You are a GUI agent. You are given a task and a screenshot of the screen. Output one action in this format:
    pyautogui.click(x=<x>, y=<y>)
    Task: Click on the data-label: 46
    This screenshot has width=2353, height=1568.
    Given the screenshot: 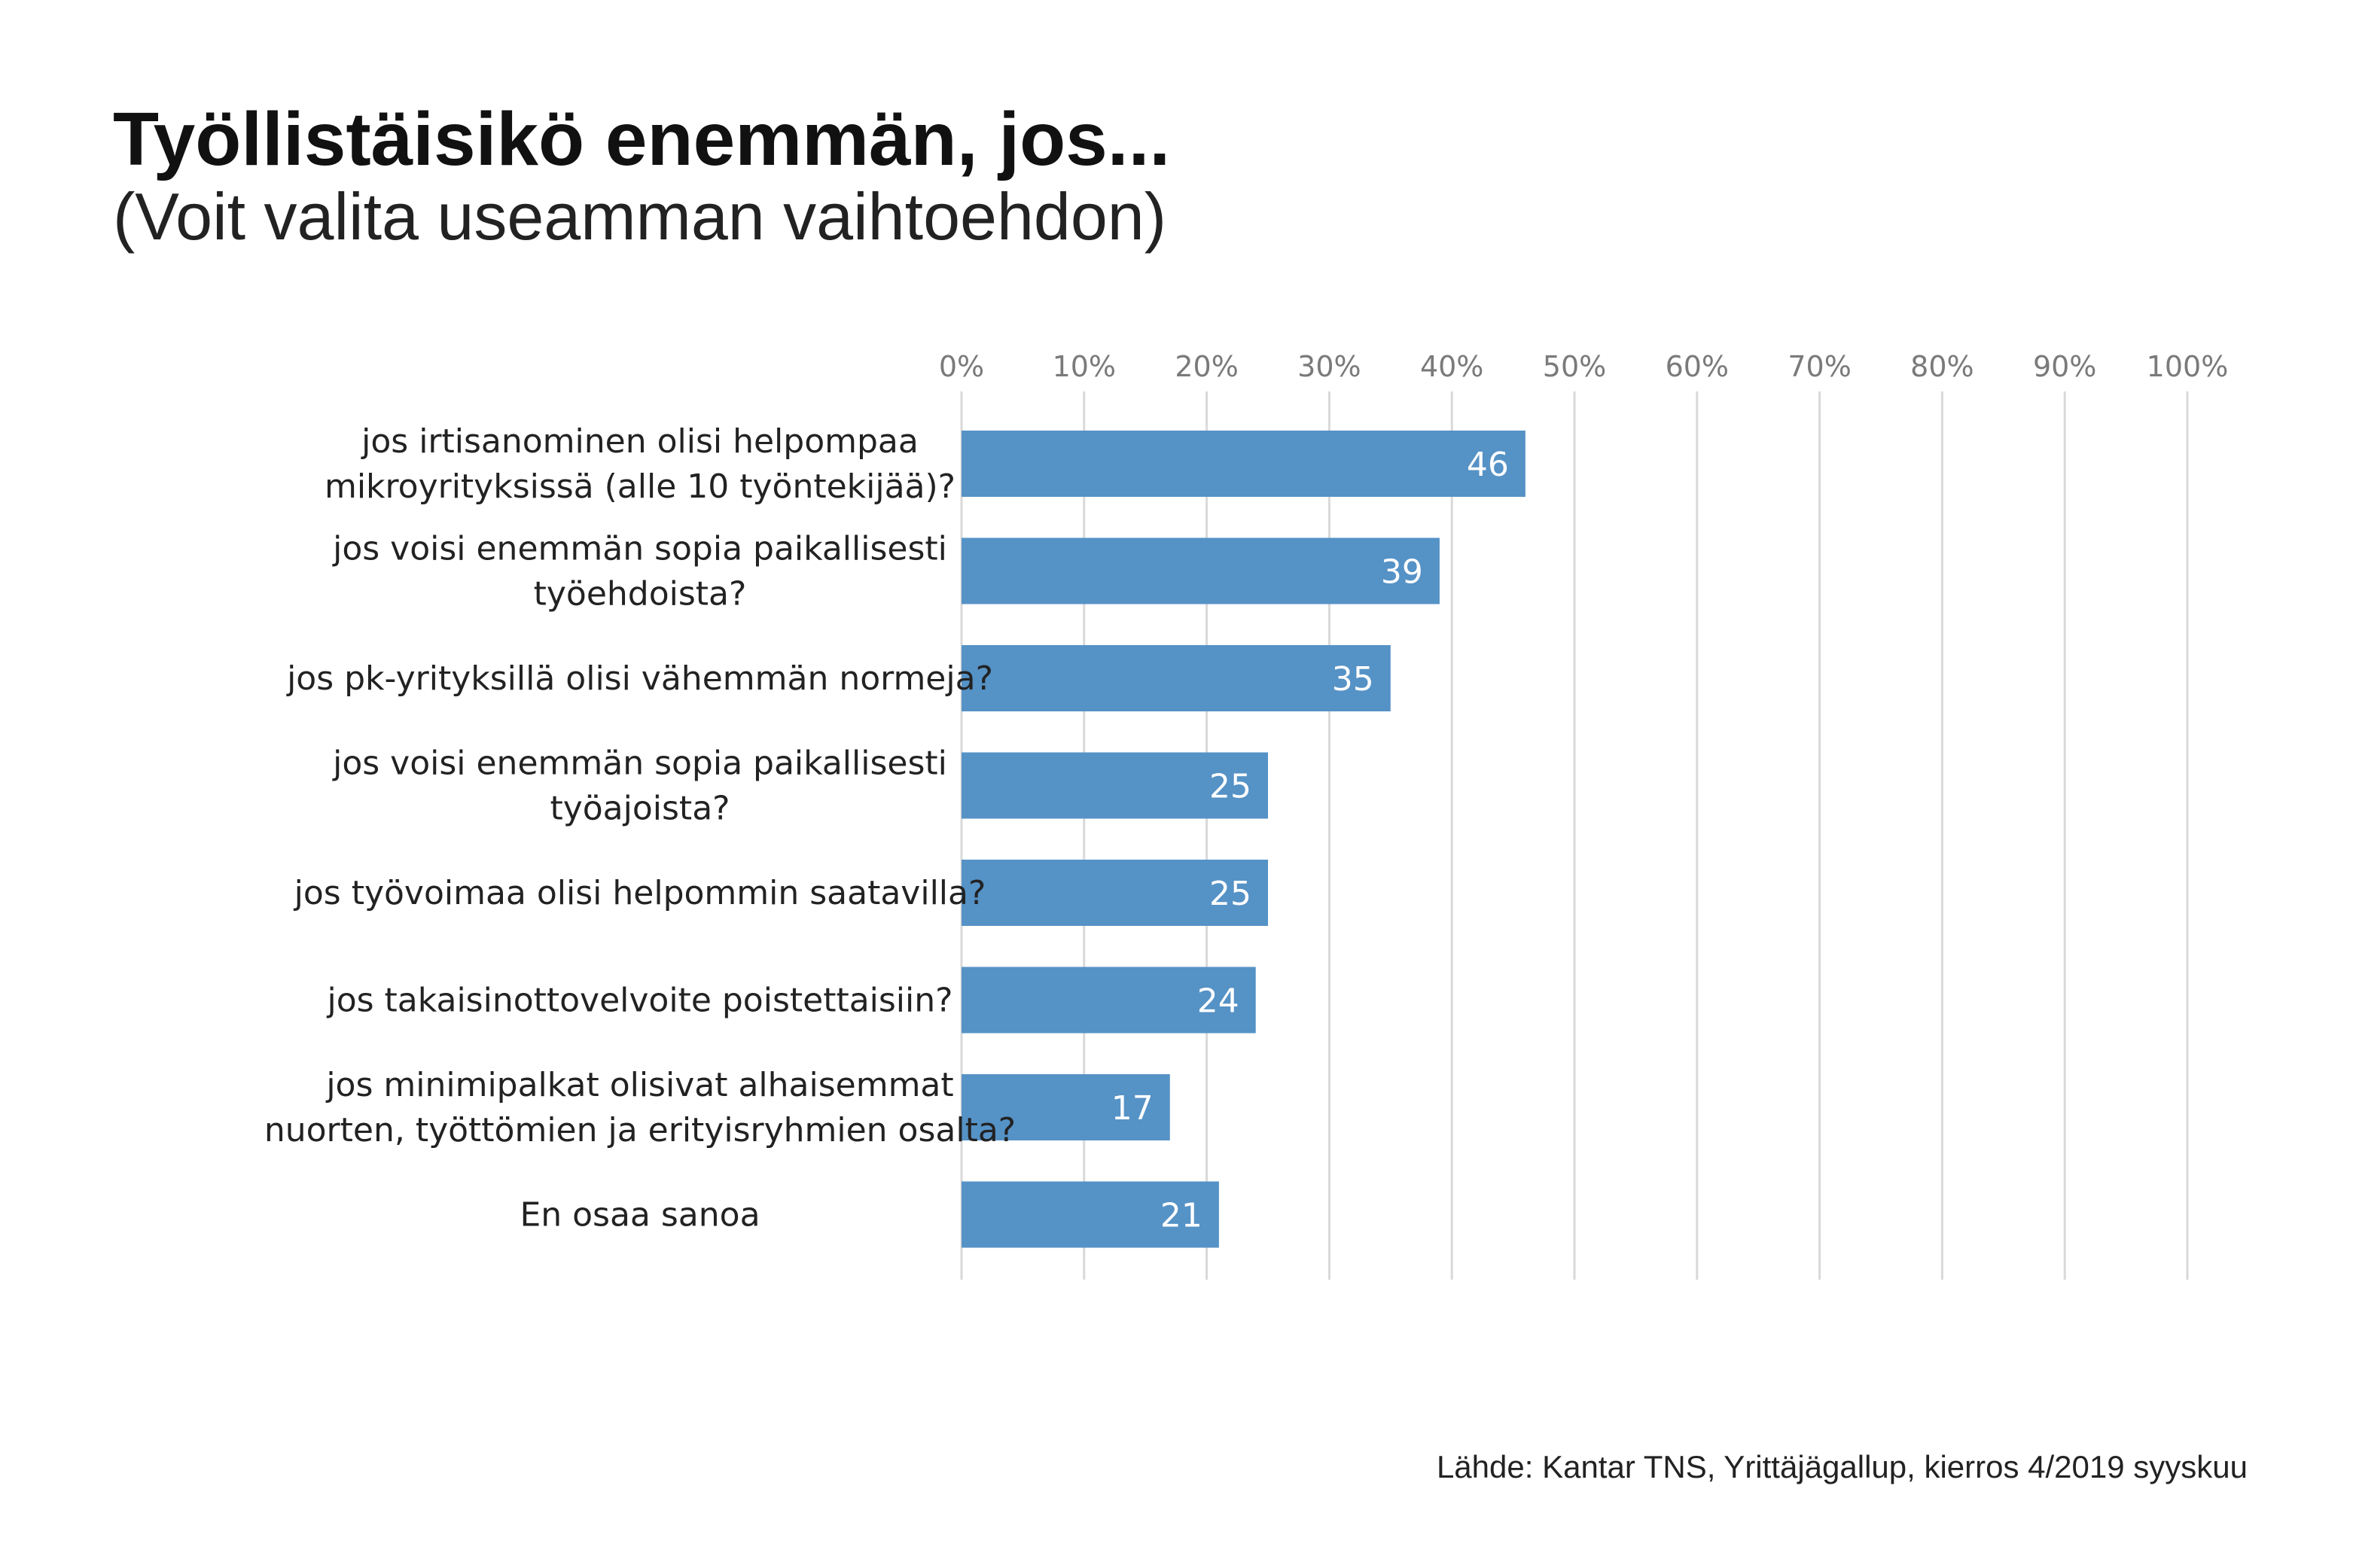 What is the action you would take?
    pyautogui.click(x=1488, y=465)
    